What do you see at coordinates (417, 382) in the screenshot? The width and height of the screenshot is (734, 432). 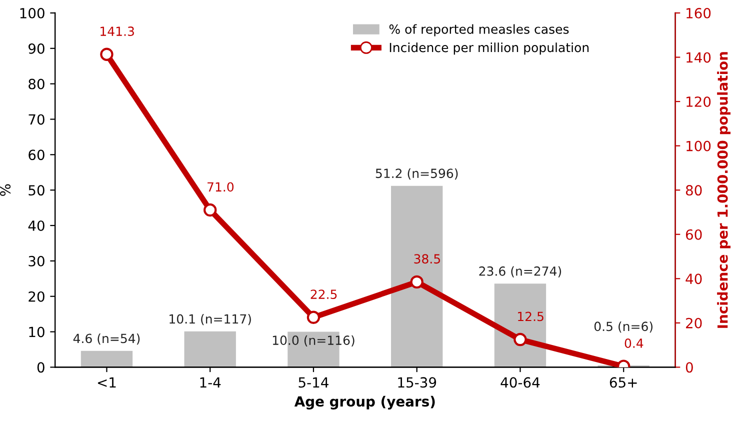 I see `x-tick-label: 15-39` at bounding box center [417, 382].